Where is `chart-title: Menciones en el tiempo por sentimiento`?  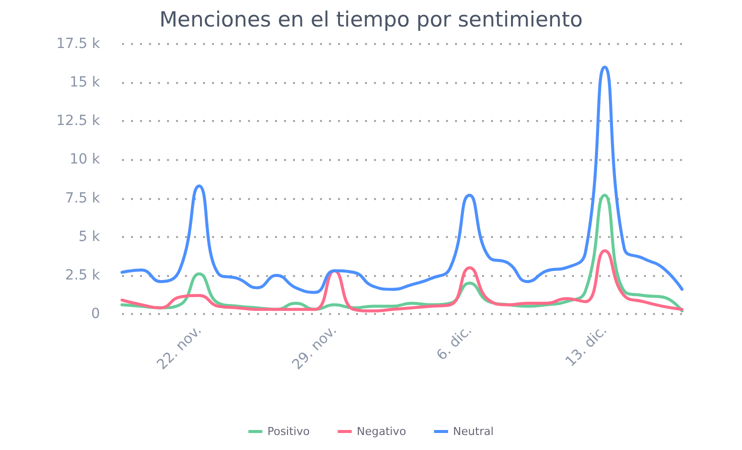 chart-title: Menciones en el tiempo por sentimiento is located at coordinates (371, 20).